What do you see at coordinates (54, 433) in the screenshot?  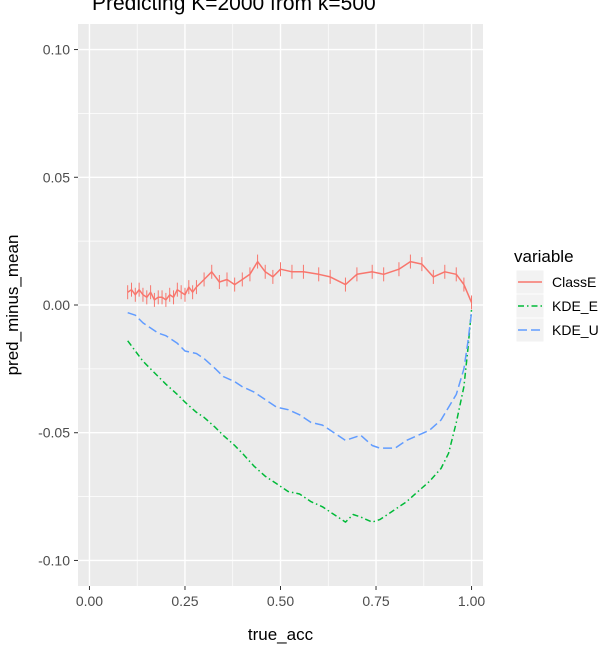 I see `y-tick-label: -0.05` at bounding box center [54, 433].